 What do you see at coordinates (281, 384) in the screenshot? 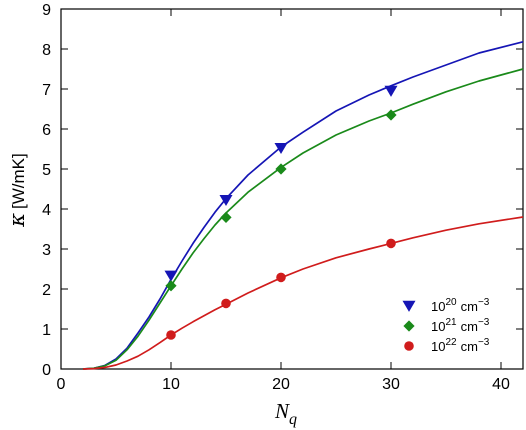
I see `x-tick-label: 20` at bounding box center [281, 384].